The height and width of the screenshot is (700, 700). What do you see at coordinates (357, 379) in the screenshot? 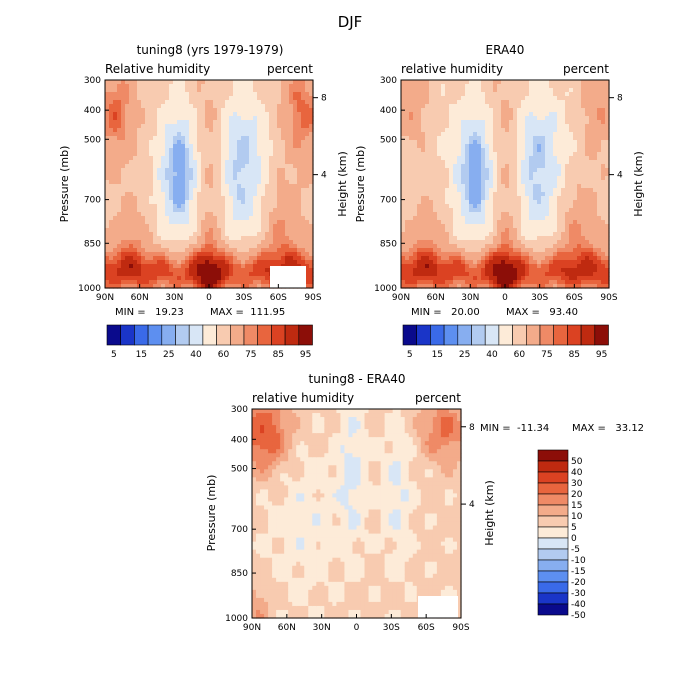
I see `panel-title: tuning8 - ERA40` at bounding box center [357, 379].